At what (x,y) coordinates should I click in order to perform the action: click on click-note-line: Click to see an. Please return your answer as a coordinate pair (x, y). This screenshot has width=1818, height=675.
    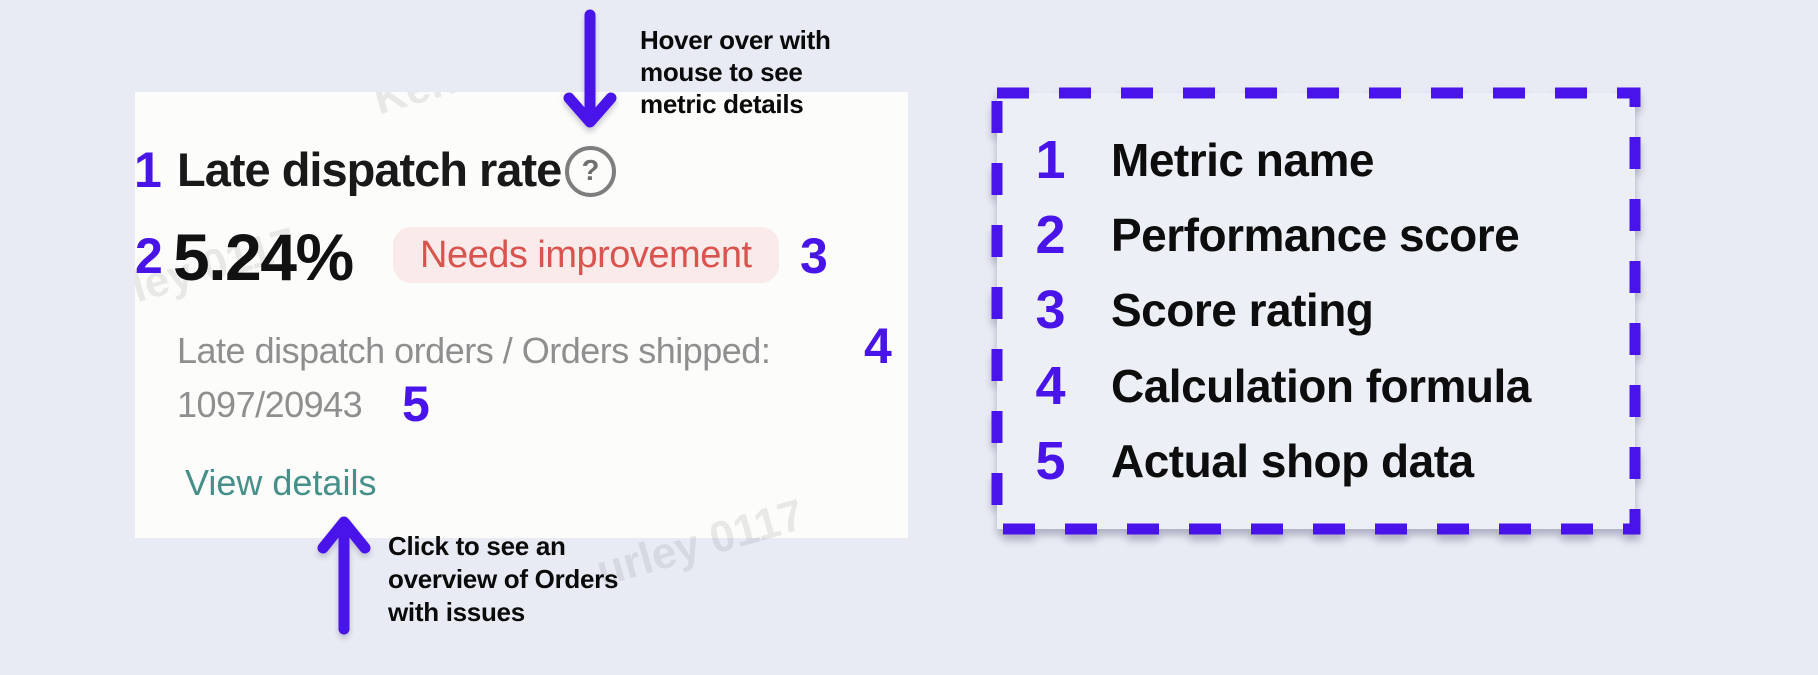
    Looking at the image, I should click on (477, 546).